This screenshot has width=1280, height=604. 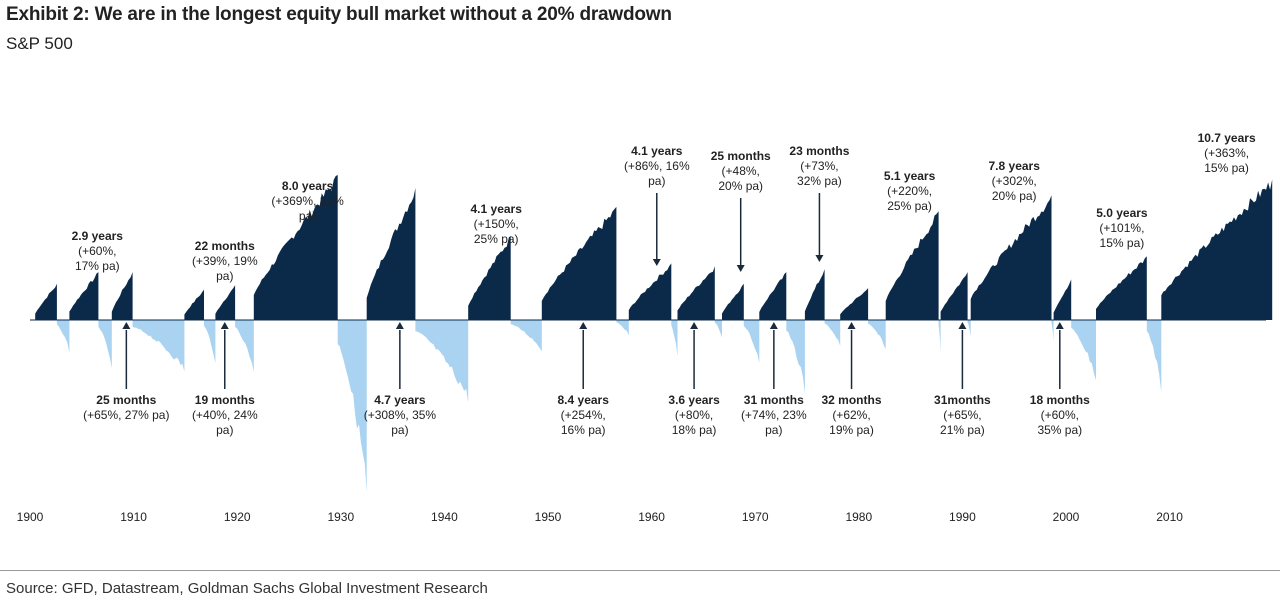 I want to click on annotation-return: (+39%, 19%, so click(x=225, y=261).